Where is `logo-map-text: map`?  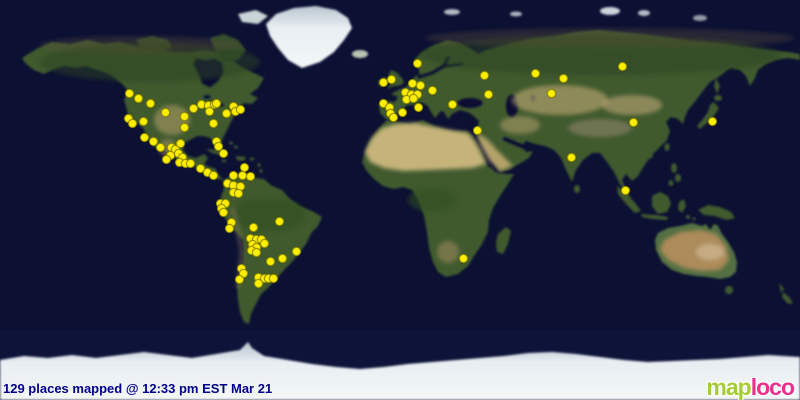 logo-map-text: map is located at coordinates (728, 387).